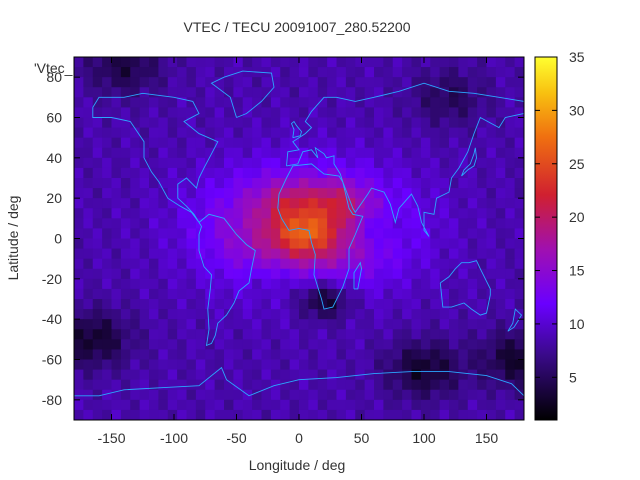  What do you see at coordinates (52, 400) in the screenshot?
I see `y-tick-label: -80` at bounding box center [52, 400].